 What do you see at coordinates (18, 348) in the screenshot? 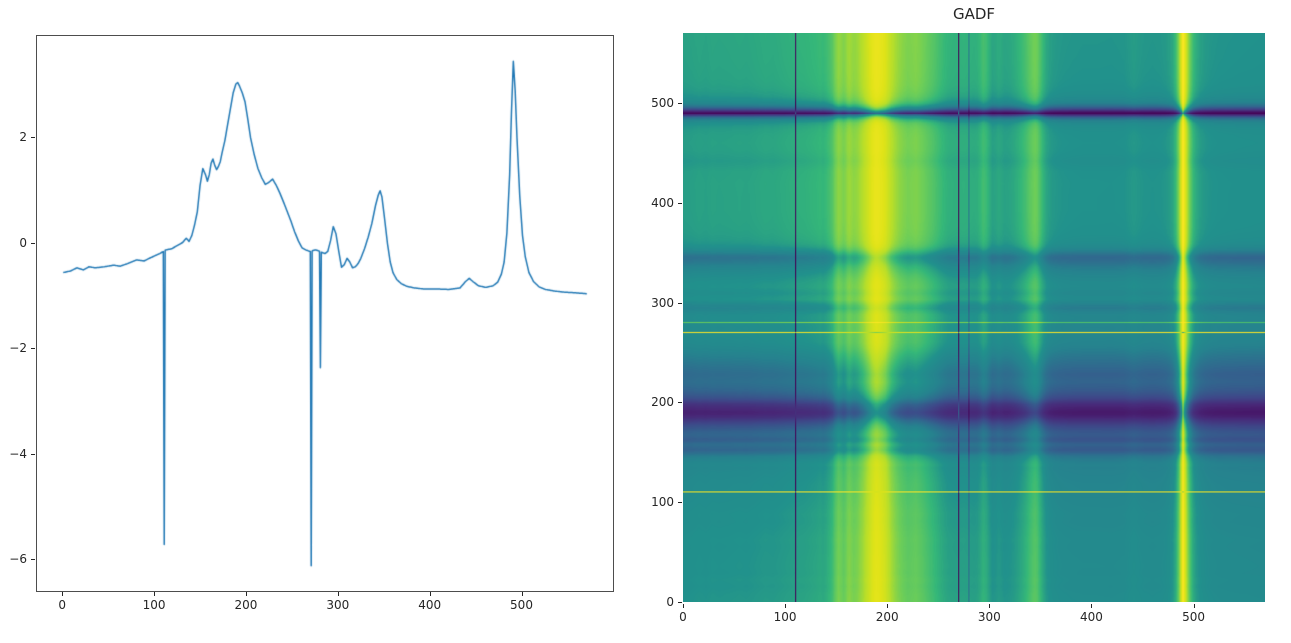
I see `y-tick-label: −2` at bounding box center [18, 348].